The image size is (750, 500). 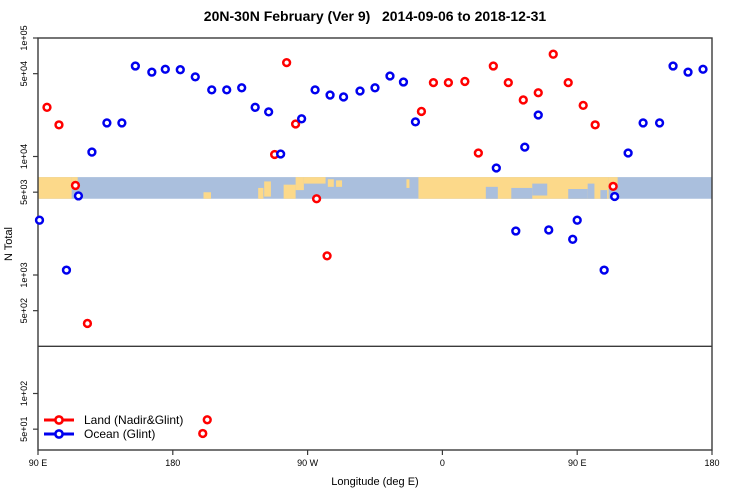 I want to click on y-axis-title: N Total, so click(x=9, y=244).